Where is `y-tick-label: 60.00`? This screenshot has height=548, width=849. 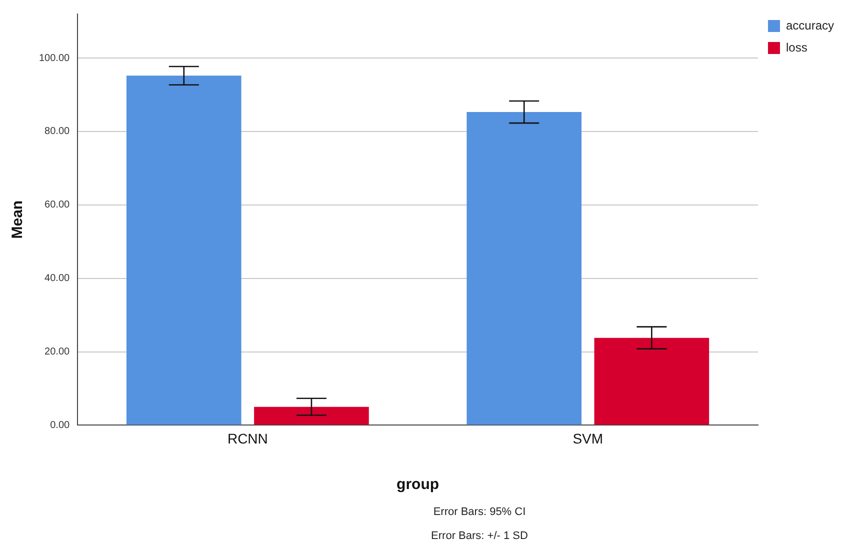
y-tick-label: 60.00 is located at coordinates (57, 205).